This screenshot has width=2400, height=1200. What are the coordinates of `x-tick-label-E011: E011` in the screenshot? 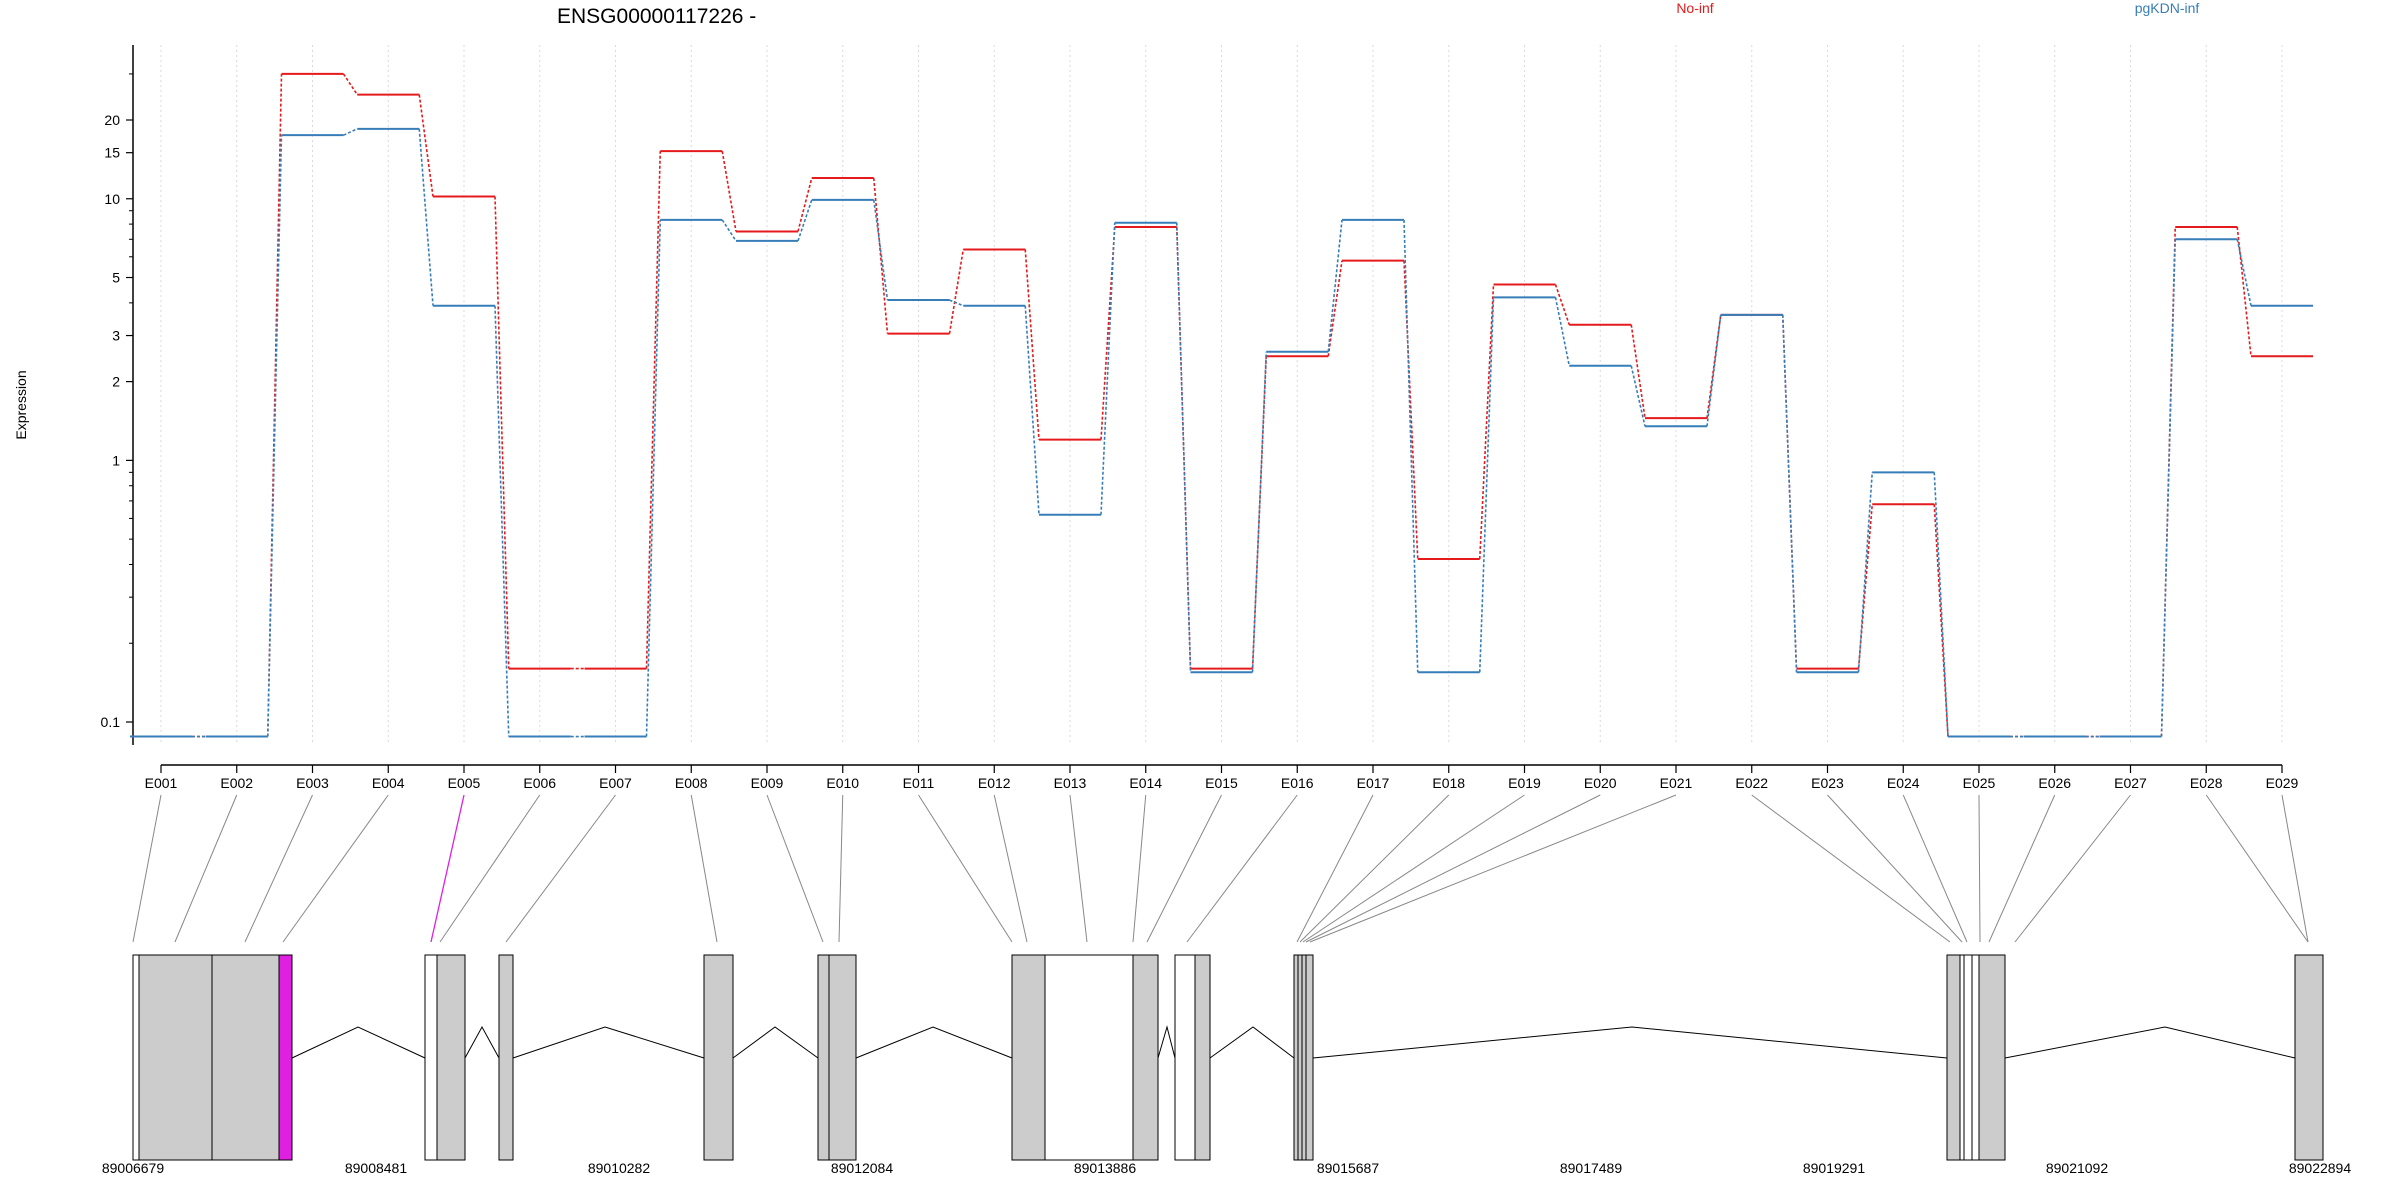 It's located at (919, 783).